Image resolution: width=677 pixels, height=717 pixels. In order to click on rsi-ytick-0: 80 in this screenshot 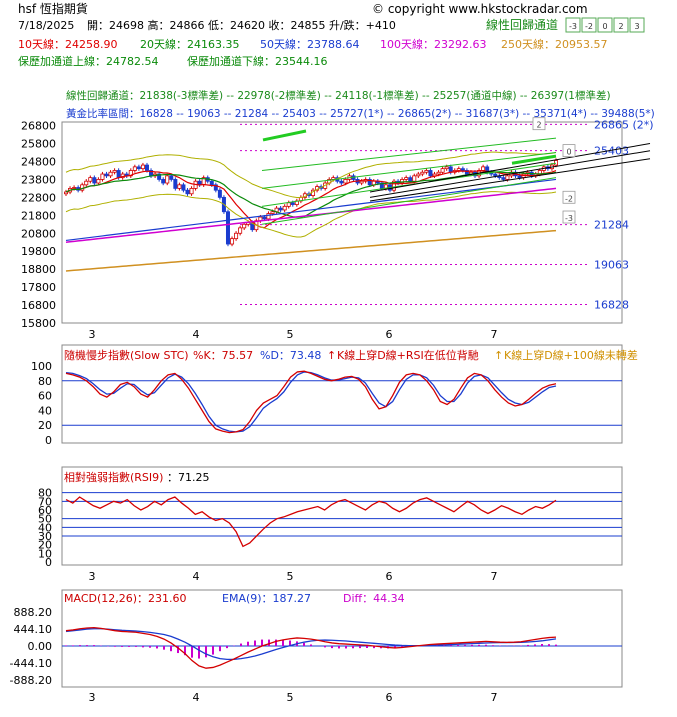, I will do `click(45, 493)`.